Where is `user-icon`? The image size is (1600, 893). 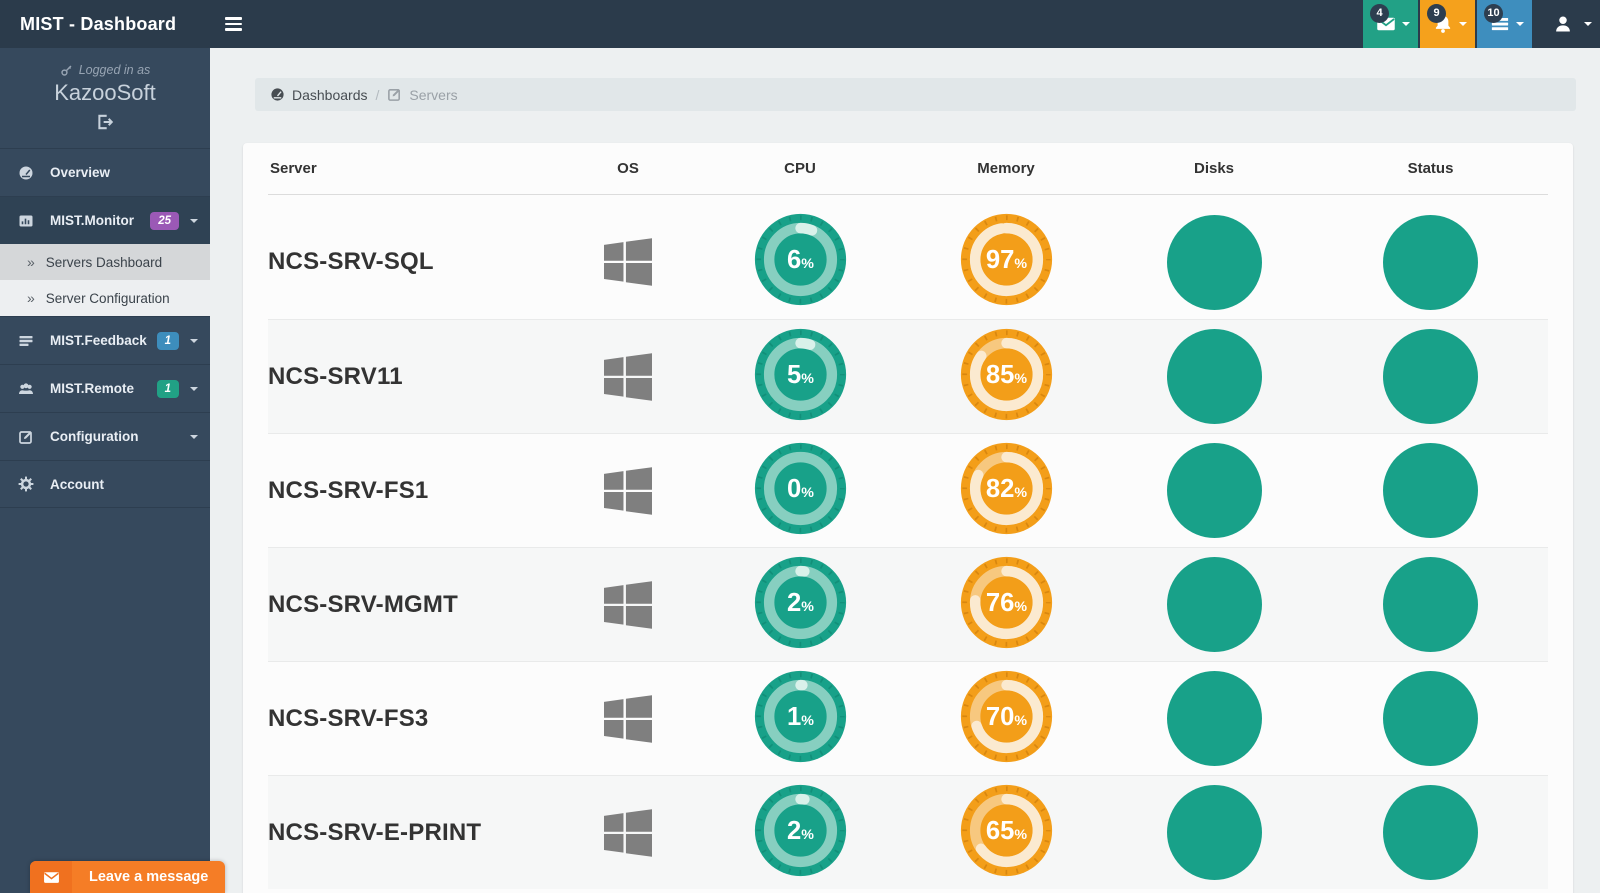
user-icon is located at coordinates (1562, 24).